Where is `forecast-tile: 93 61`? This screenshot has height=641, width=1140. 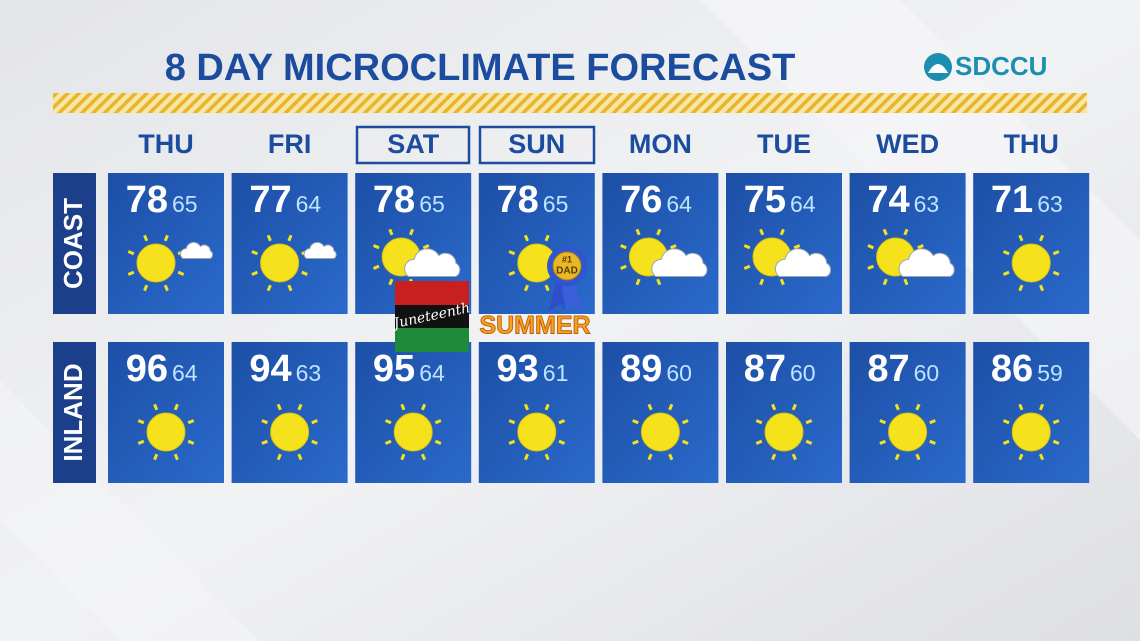
forecast-tile: 93 61 is located at coordinates (536, 412).